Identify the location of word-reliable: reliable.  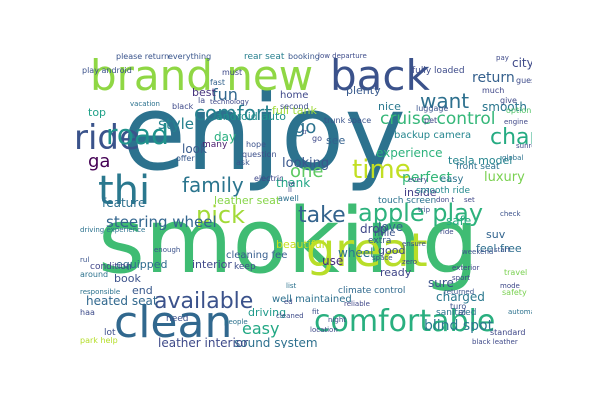
(357, 304).